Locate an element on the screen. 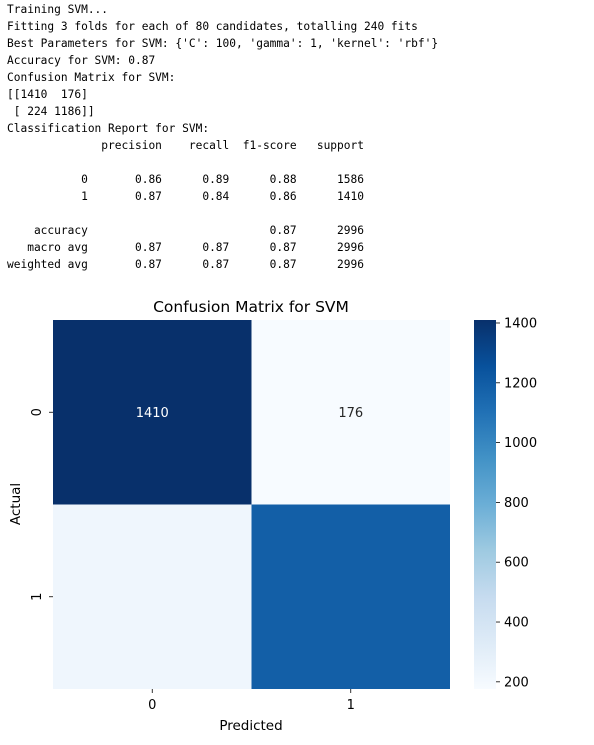 The width and height of the screenshot is (594, 745). x-tick-label: 1 is located at coordinates (351, 705).